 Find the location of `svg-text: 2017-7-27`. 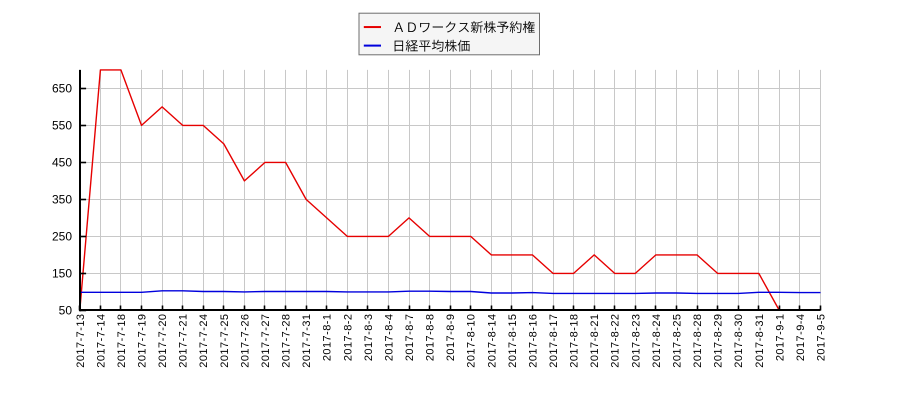

svg-text: 2017-7-27 is located at coordinates (266, 341).